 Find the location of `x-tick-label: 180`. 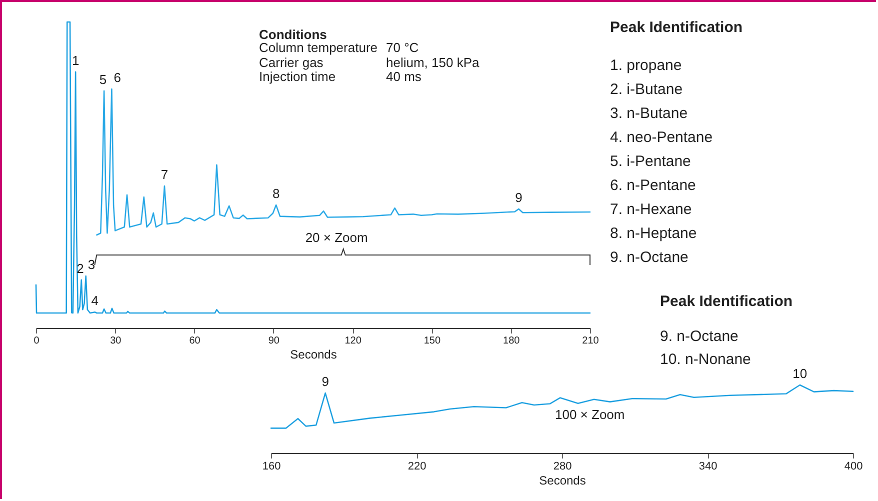

x-tick-label: 180 is located at coordinates (511, 341).